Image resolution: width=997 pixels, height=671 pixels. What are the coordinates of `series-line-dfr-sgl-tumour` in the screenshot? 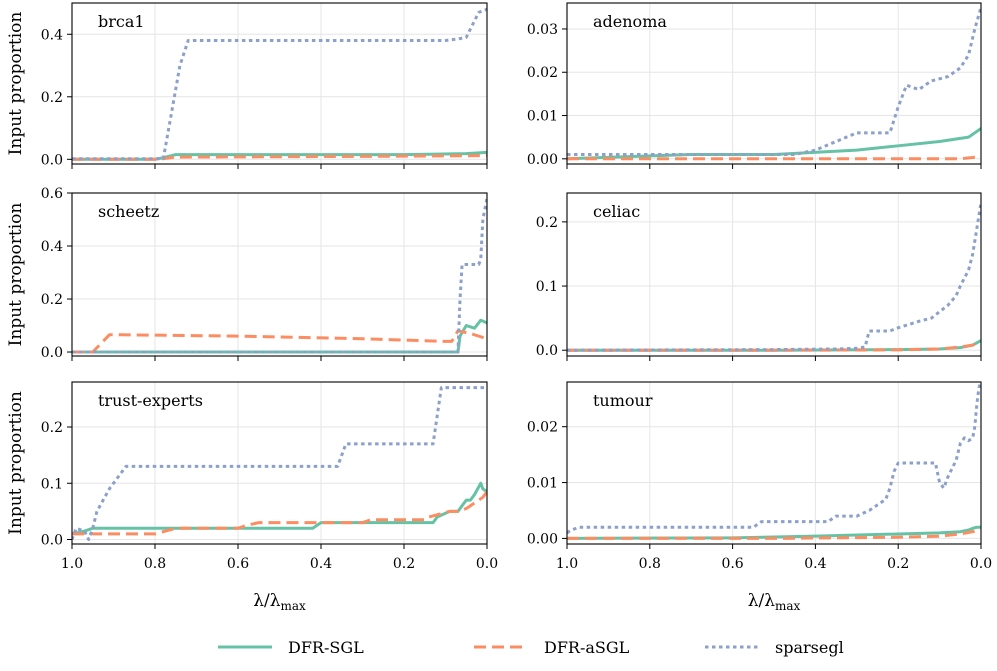 It's located at (774, 532).